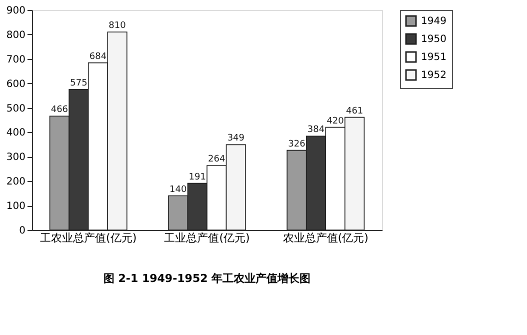 This screenshot has width=527, height=335. What do you see at coordinates (355, 111) in the screenshot?
I see `data-label: 461` at bounding box center [355, 111].